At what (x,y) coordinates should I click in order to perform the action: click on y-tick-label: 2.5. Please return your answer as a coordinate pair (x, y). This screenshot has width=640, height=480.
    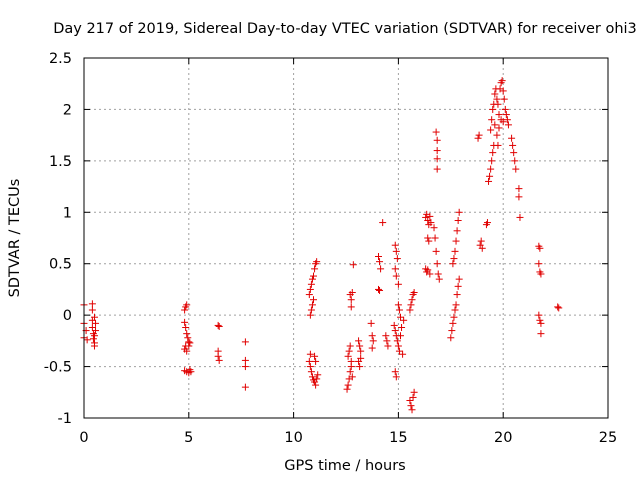
    Looking at the image, I should click on (60, 59).